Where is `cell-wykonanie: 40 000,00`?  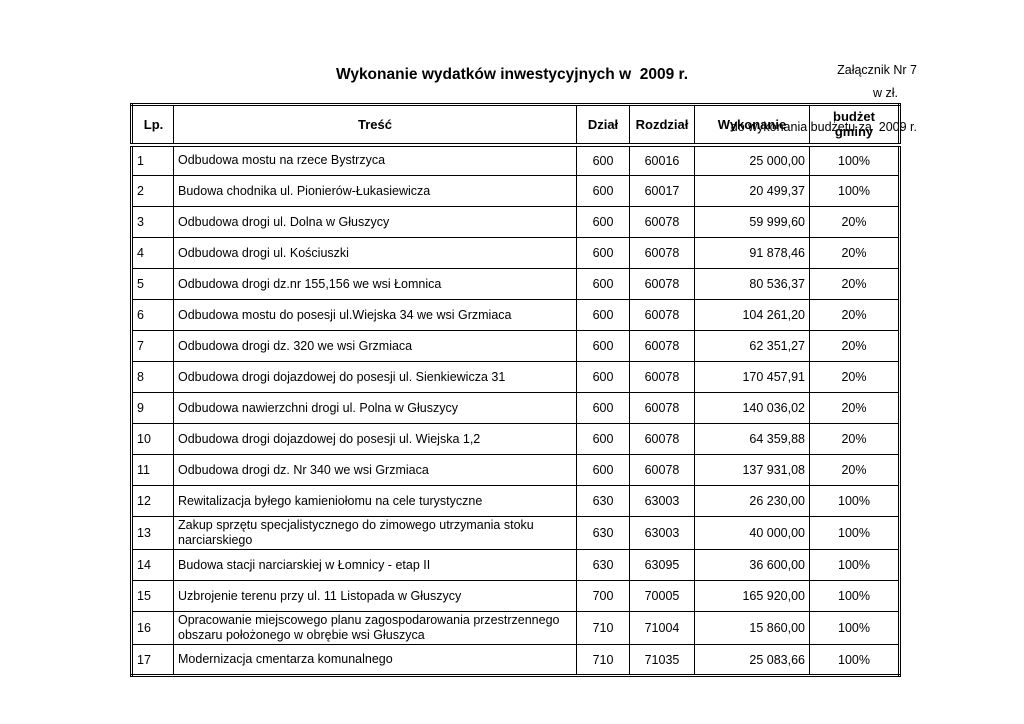
cell-wykonanie: 40 000,00 is located at coordinates (752, 533).